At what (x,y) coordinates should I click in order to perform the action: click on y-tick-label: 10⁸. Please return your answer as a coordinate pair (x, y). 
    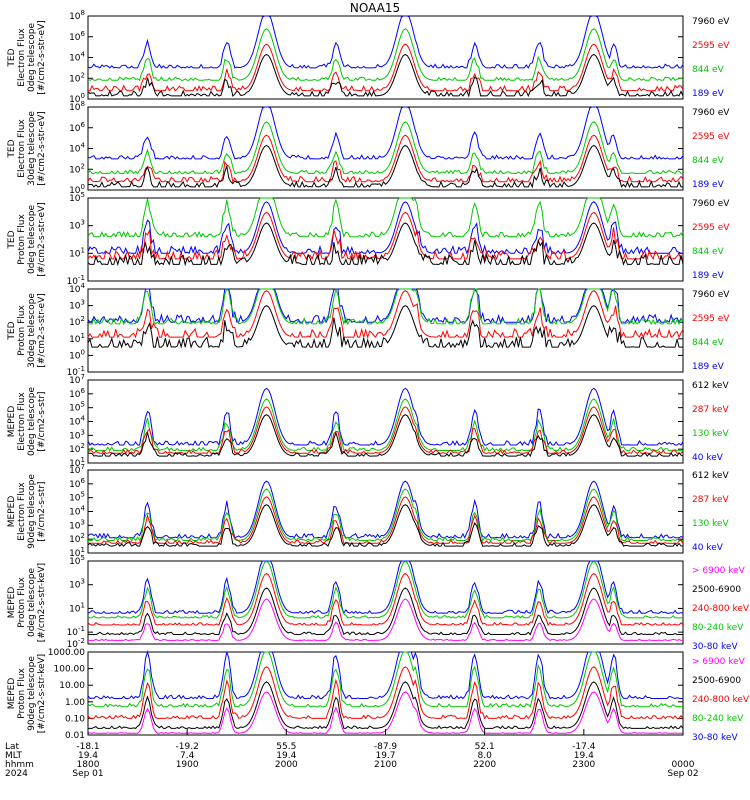
    Looking at the image, I should click on (77, 15).